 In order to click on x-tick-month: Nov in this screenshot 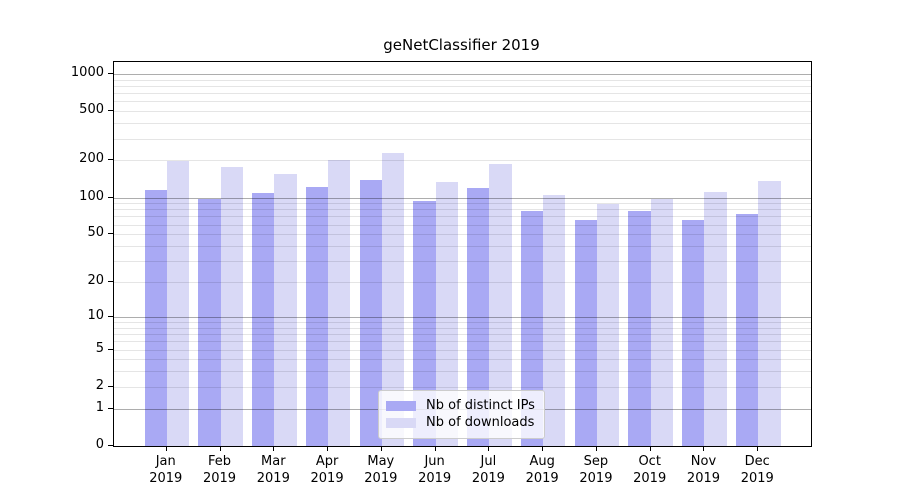, I will do `click(703, 461)`.